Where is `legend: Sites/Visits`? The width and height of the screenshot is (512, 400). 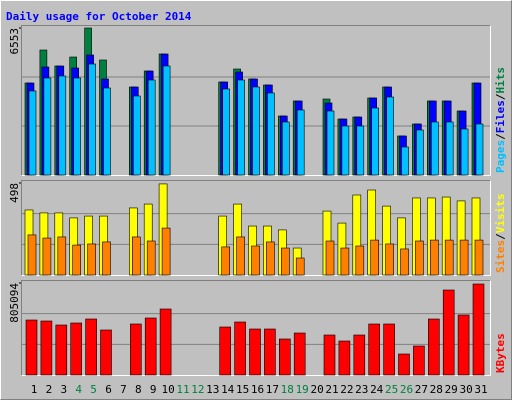
legend: Sites/Visits is located at coordinates (500, 234).